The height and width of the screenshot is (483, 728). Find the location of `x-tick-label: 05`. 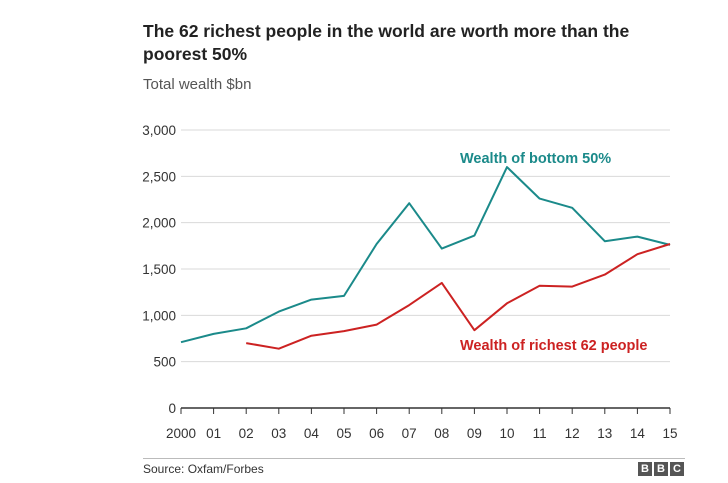

x-tick-label: 05 is located at coordinates (343, 433).